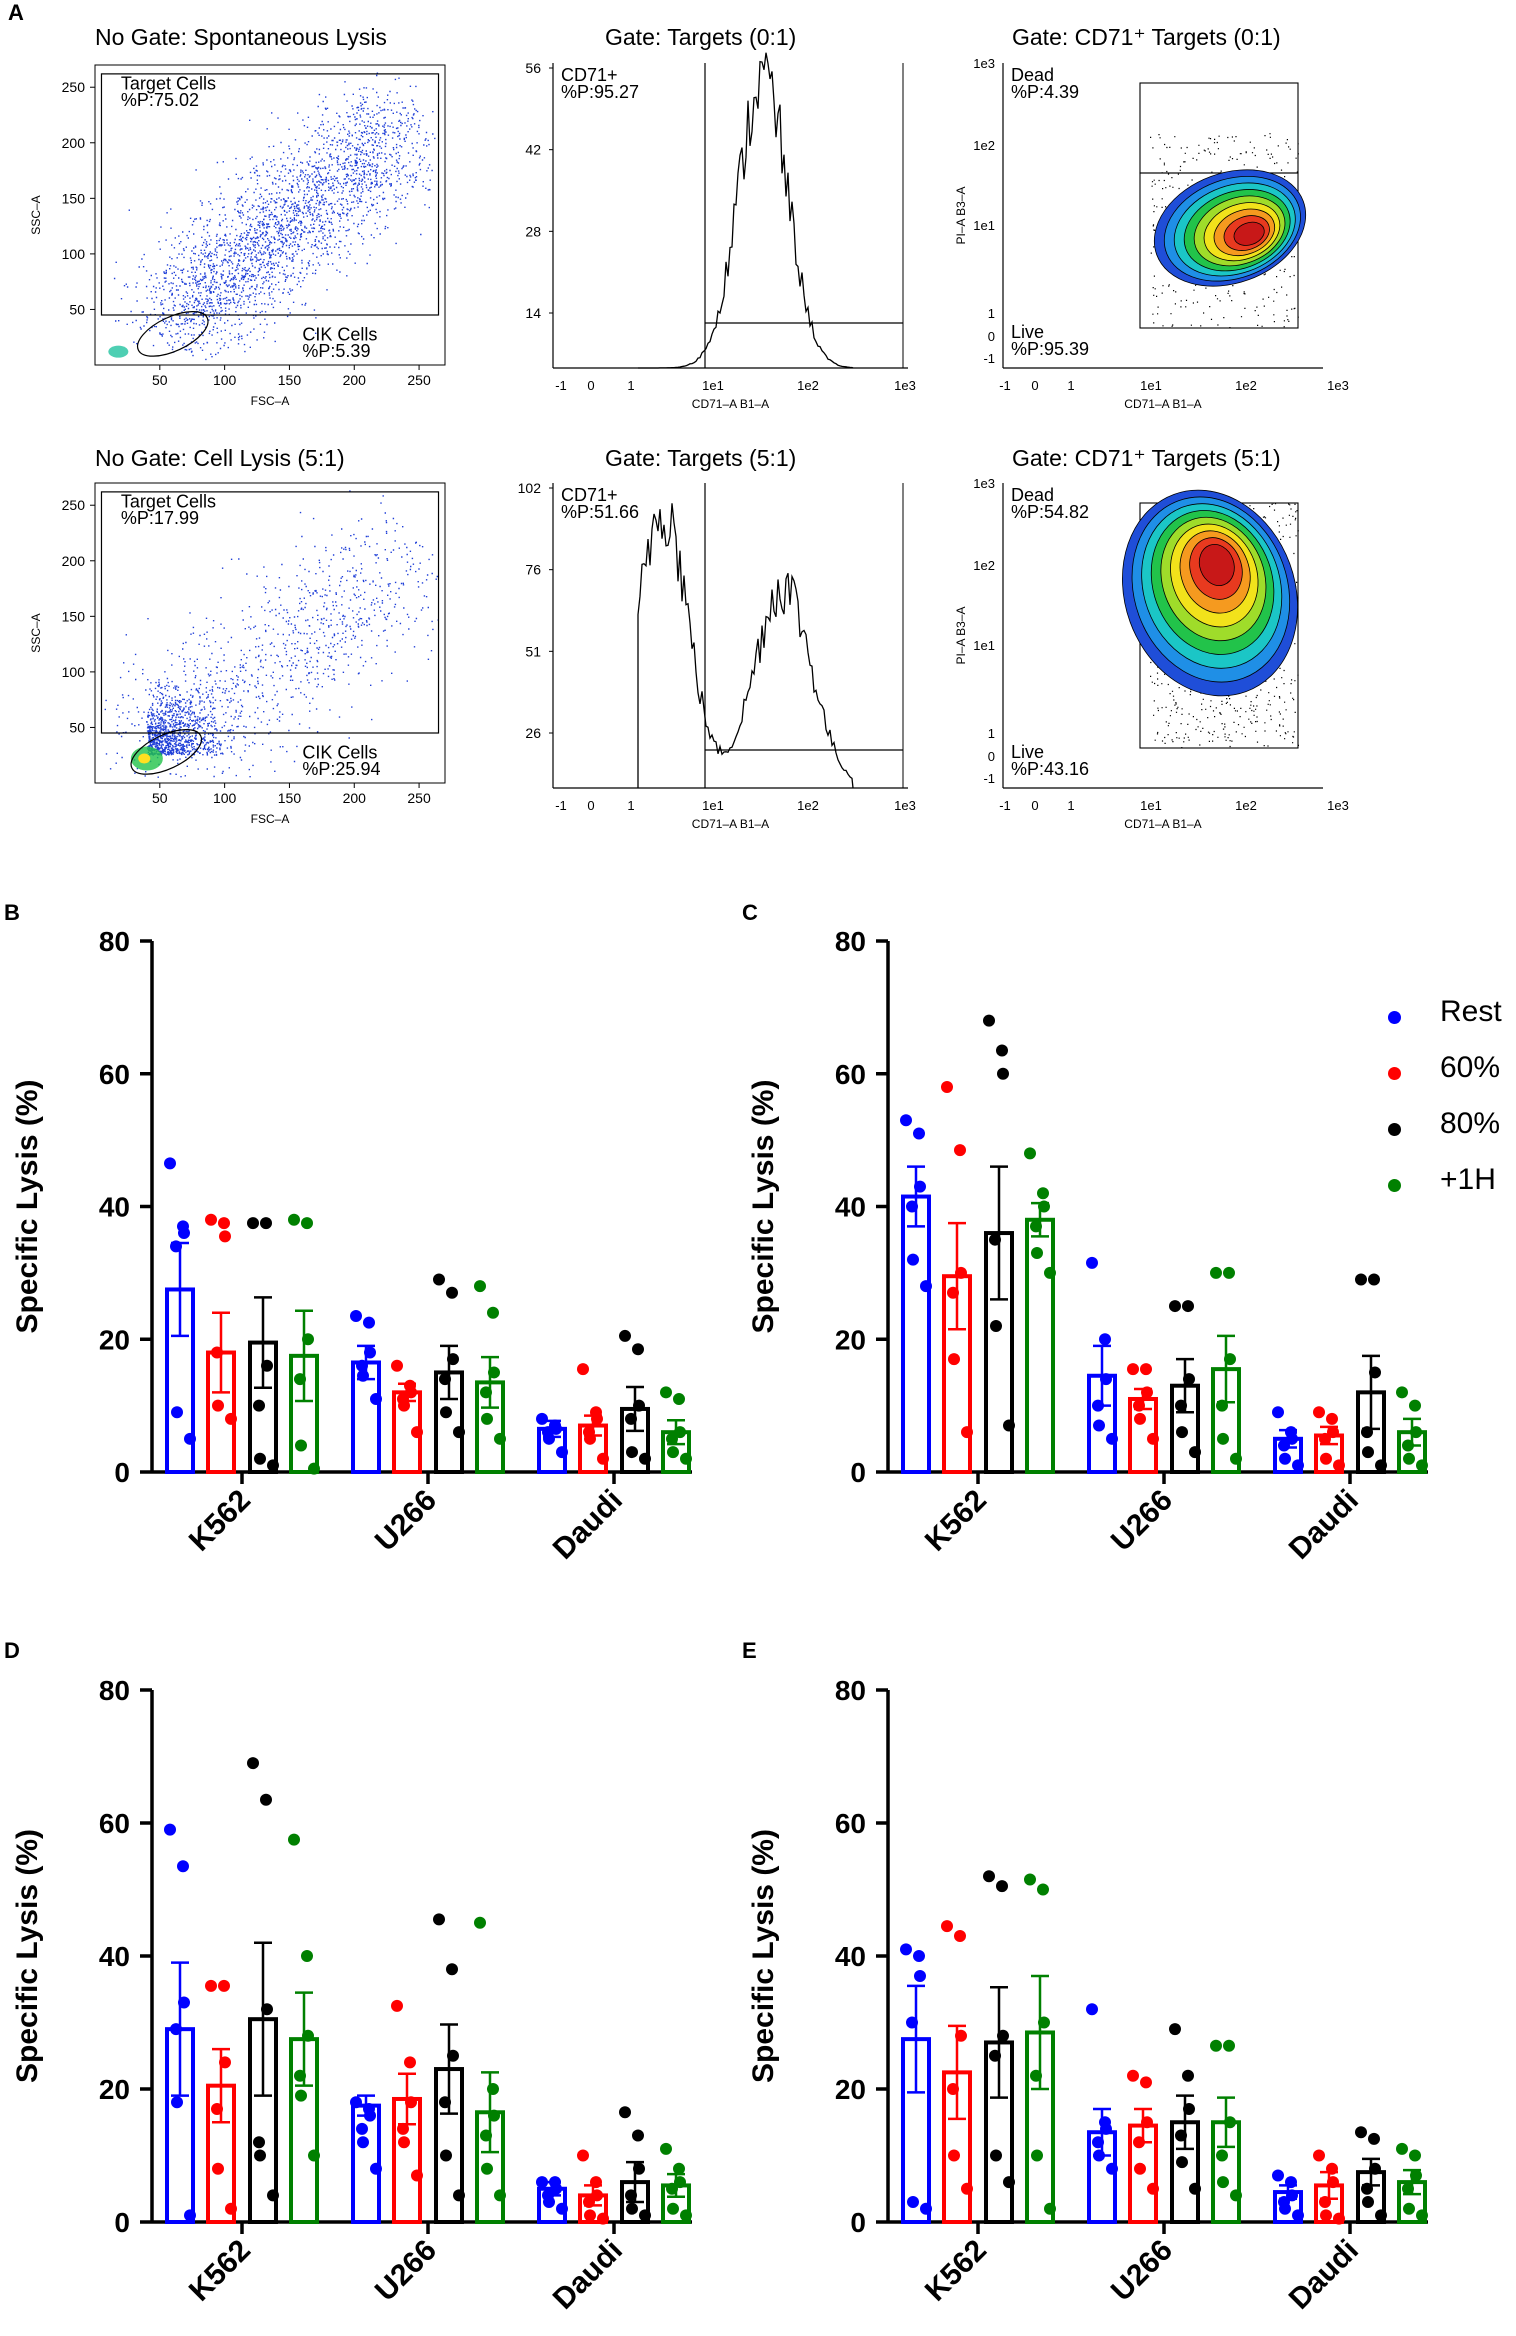 The image size is (1516, 2336). Describe the element at coordinates (701, 37) in the screenshot. I see `hist-title-row1: Gate: Targets (0:1)` at that location.